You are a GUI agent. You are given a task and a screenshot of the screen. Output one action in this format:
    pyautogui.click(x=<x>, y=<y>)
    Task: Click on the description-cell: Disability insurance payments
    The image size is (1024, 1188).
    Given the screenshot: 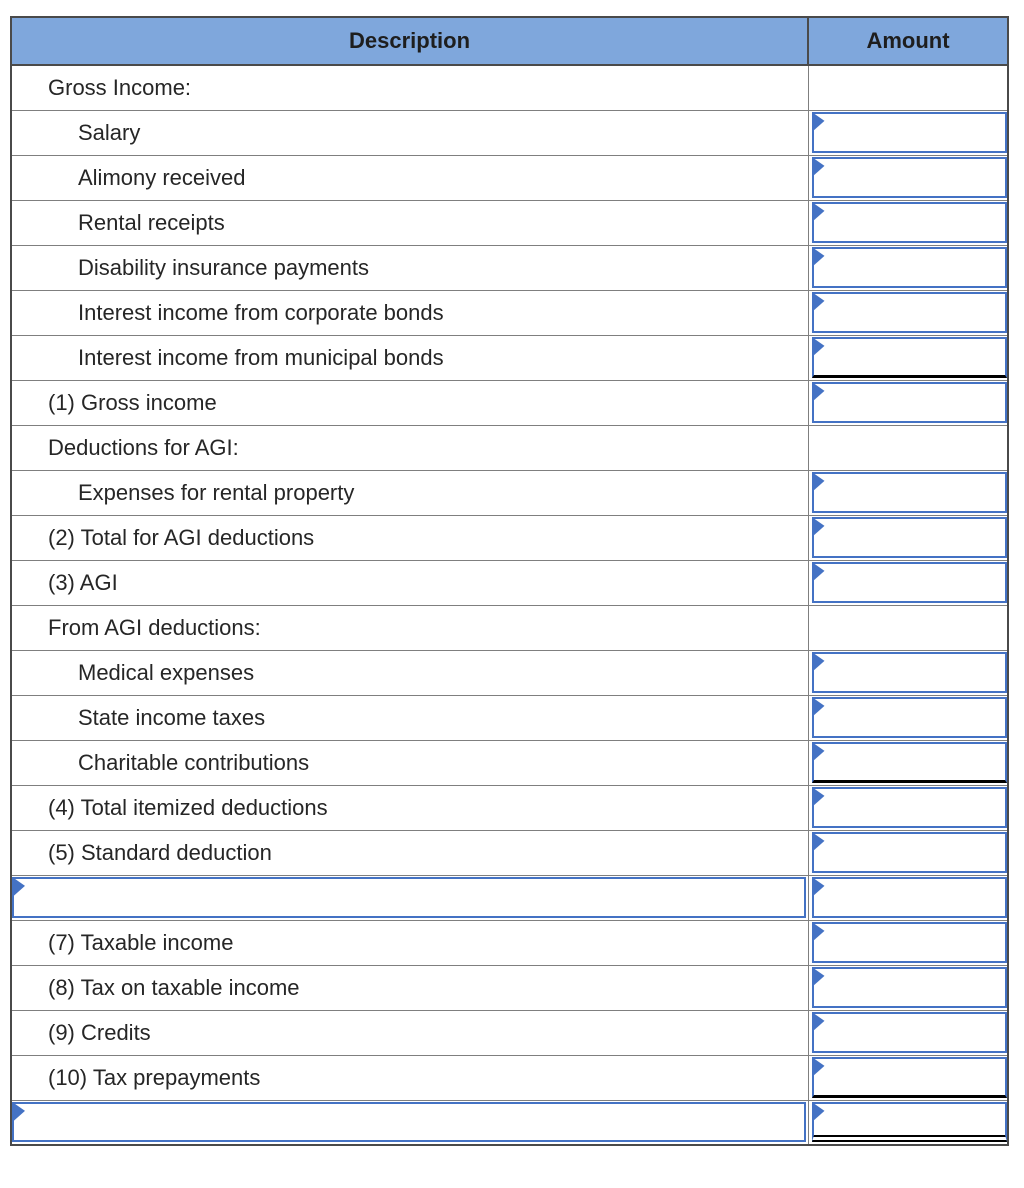 What is the action you would take?
    pyautogui.click(x=409, y=267)
    